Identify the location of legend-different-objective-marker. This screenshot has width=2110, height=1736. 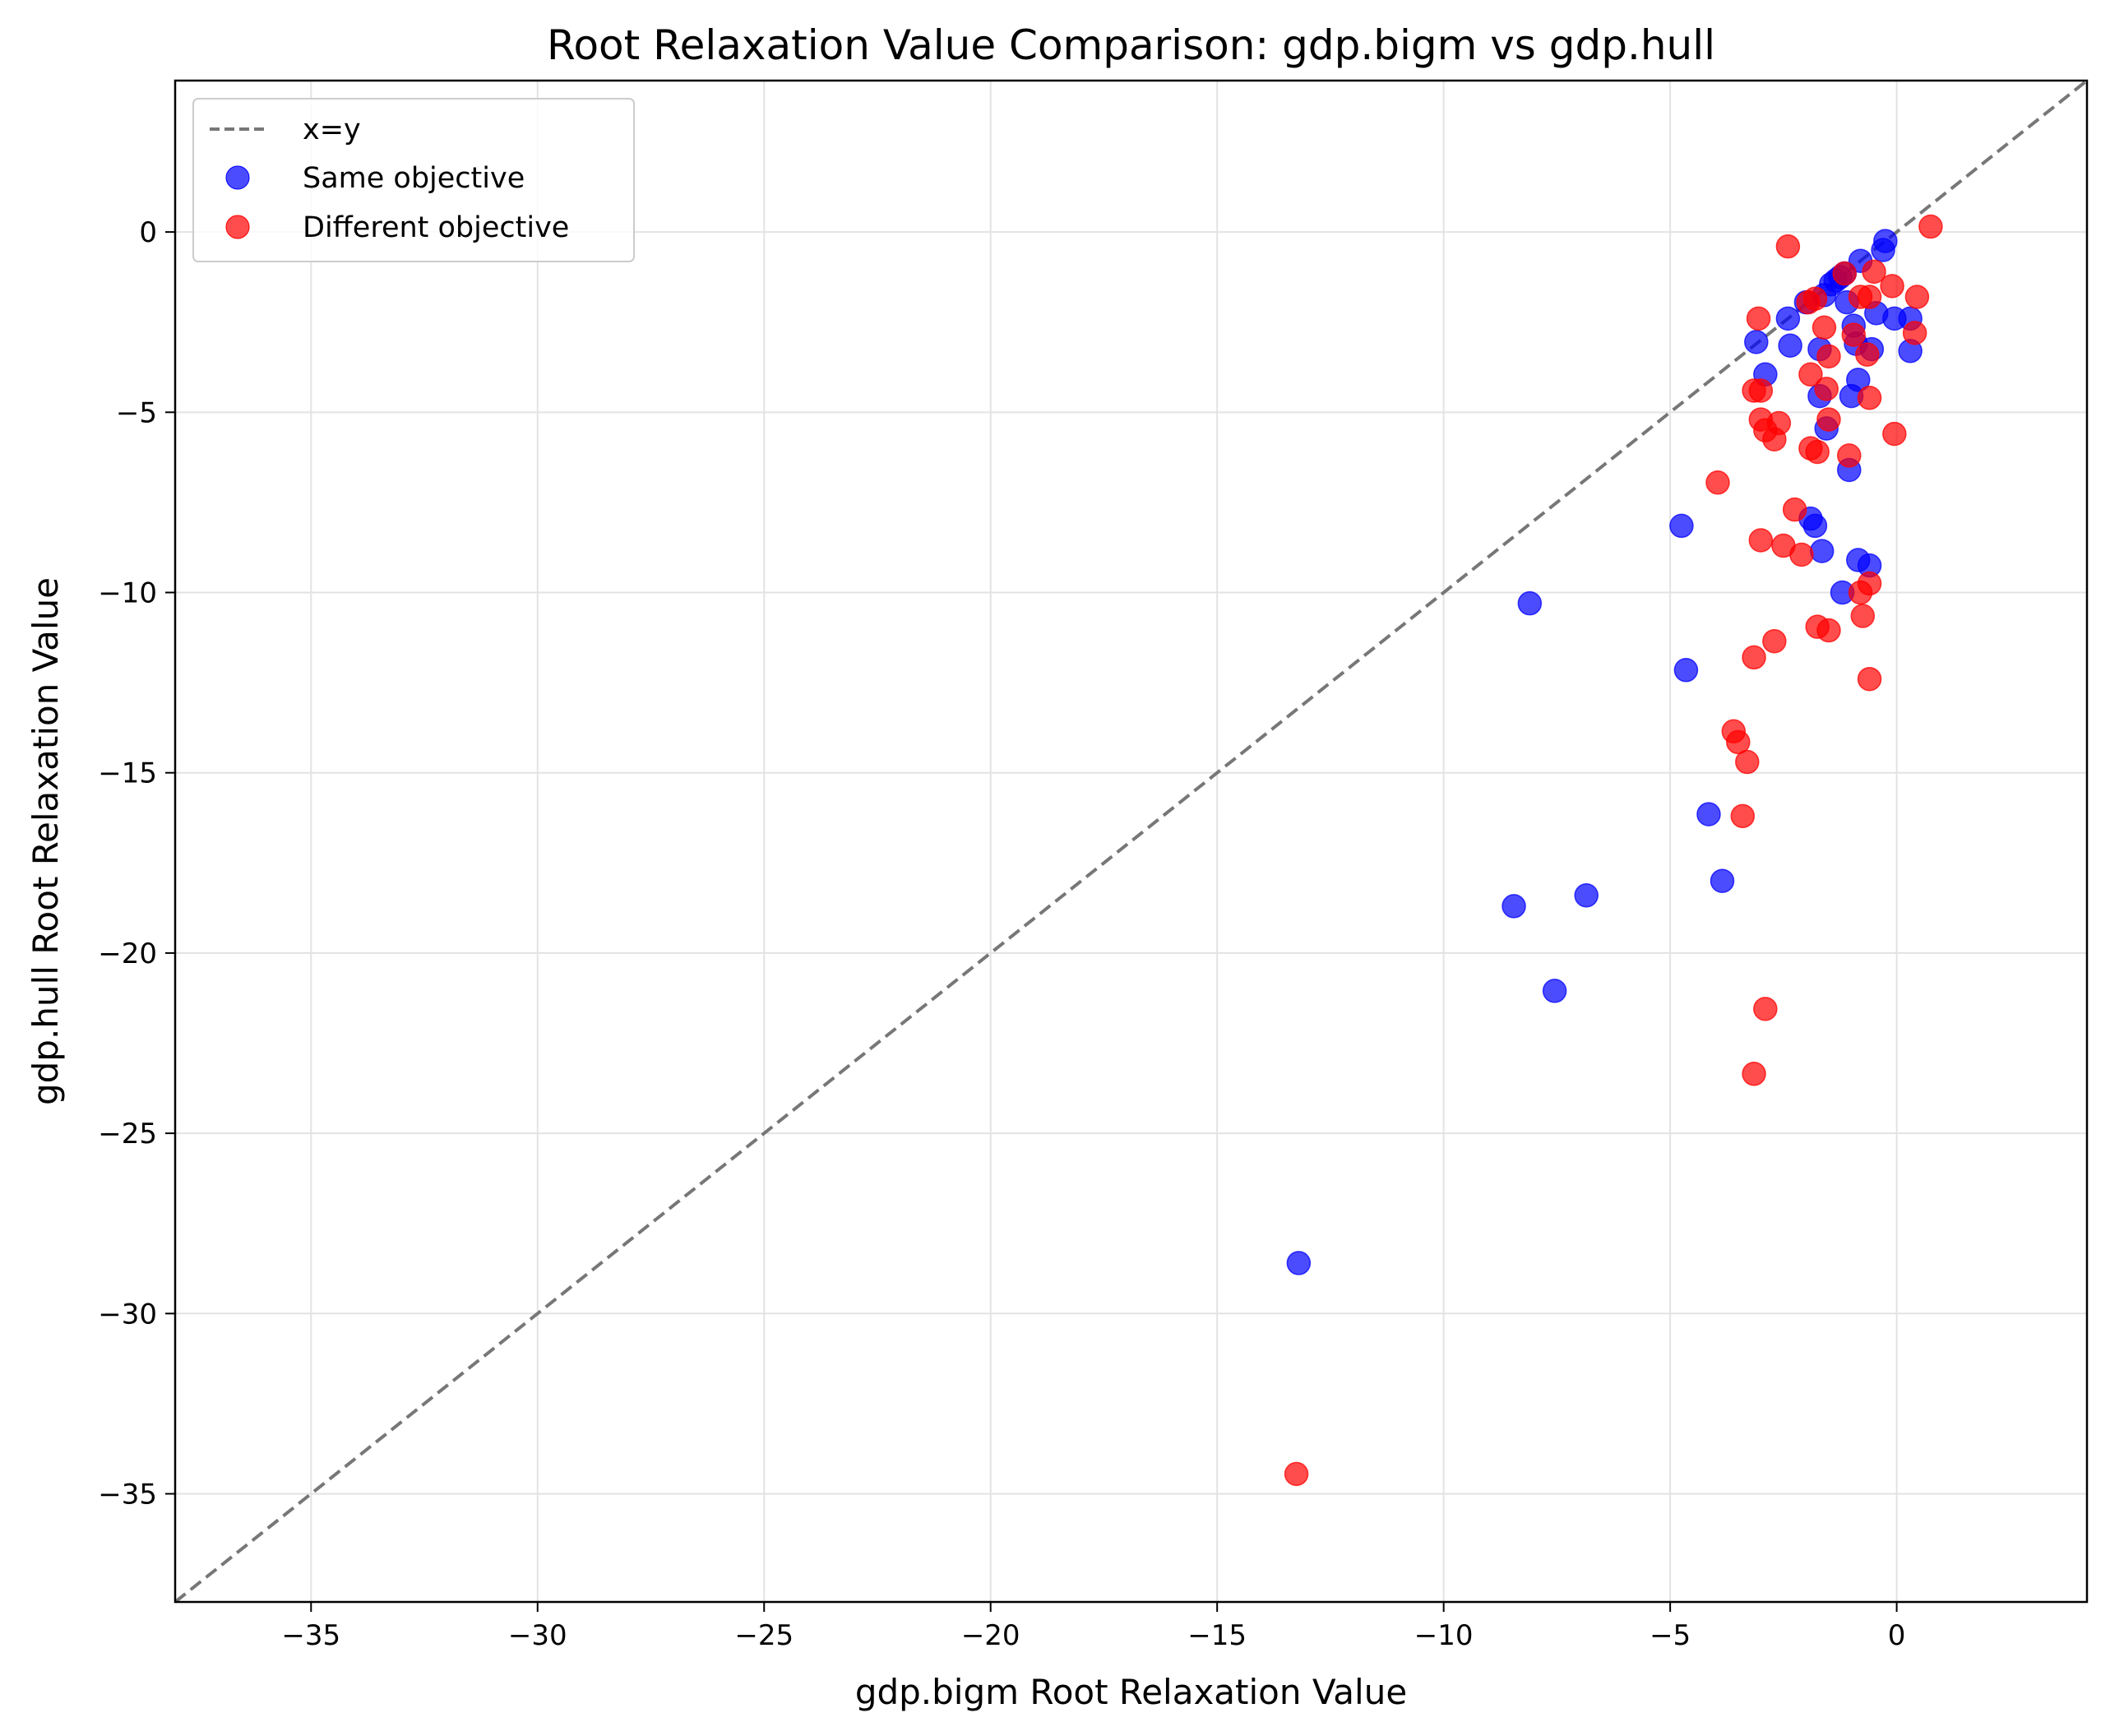
(237, 227).